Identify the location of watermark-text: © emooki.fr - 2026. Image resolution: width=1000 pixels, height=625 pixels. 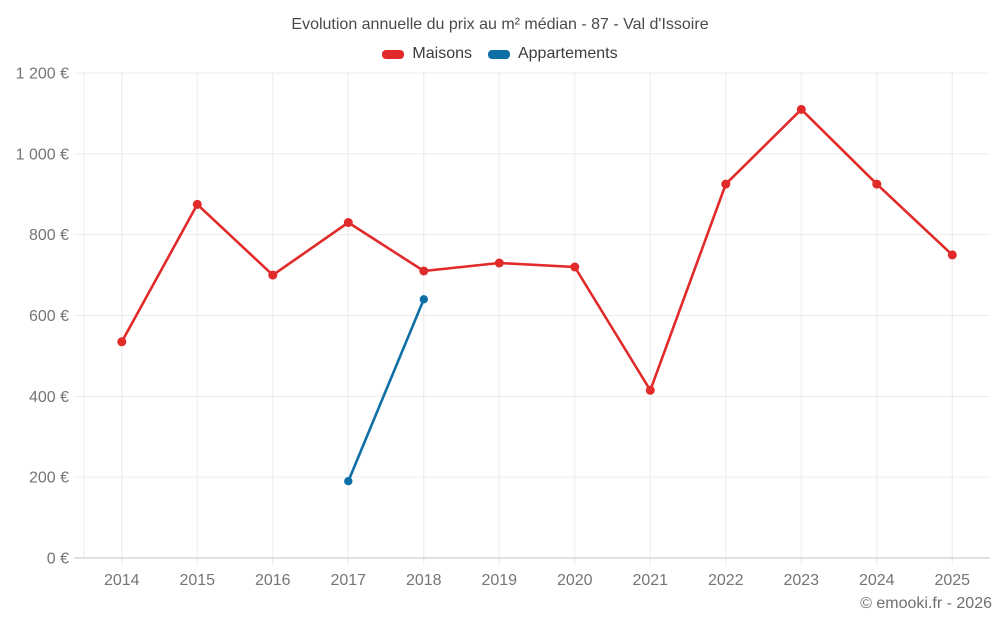
(926, 603).